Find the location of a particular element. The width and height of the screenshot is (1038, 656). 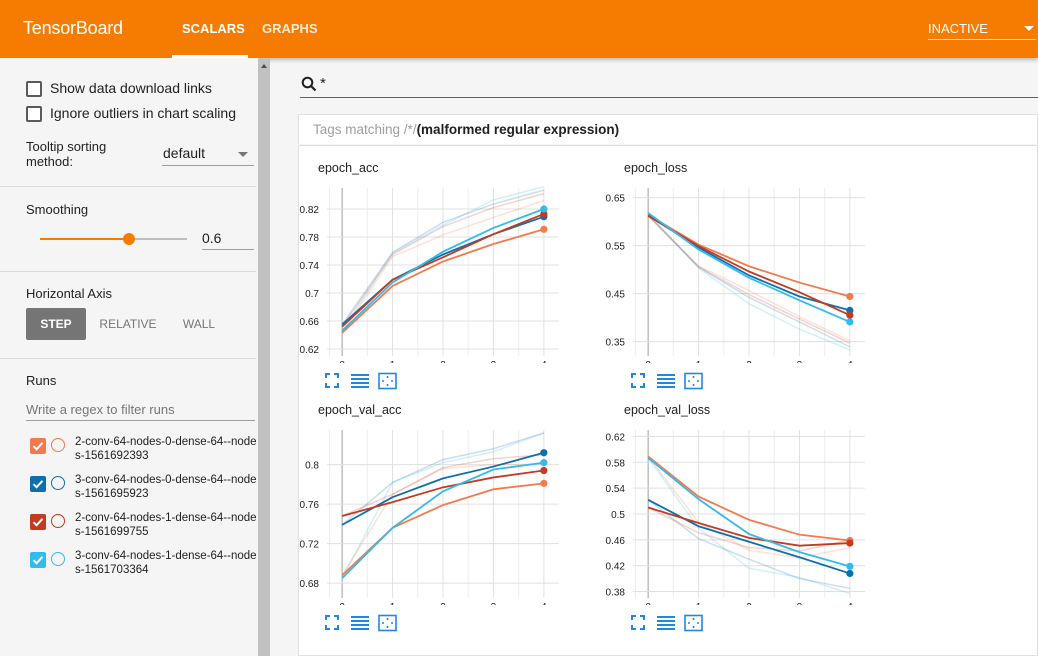

app-brand: TensorBoard is located at coordinates (73, 28).